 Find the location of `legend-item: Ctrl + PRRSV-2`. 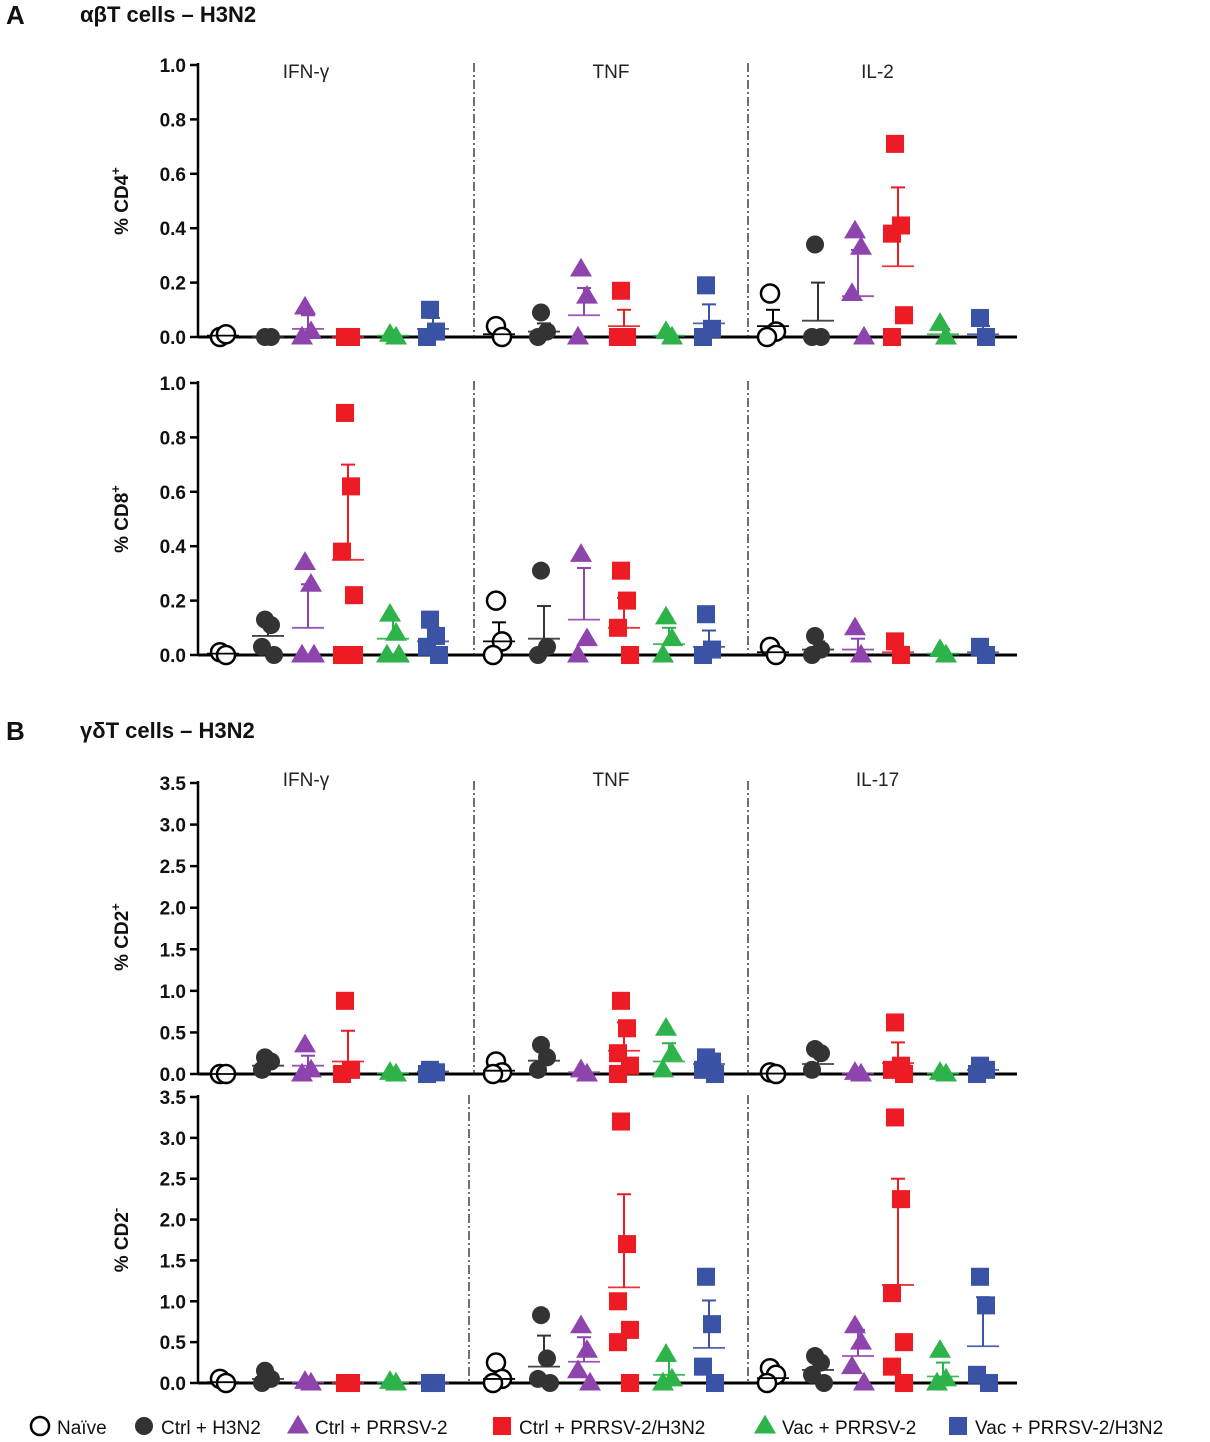

legend-item: Ctrl + PRRSV-2 is located at coordinates (367, 1426).